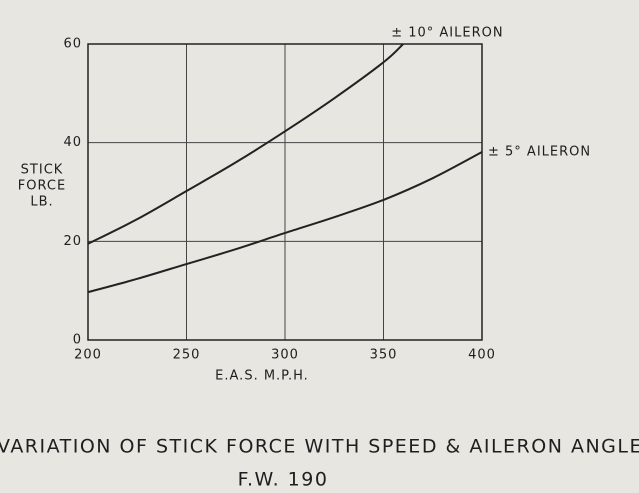 The width and height of the screenshot is (639, 493). What do you see at coordinates (72, 241) in the screenshot?
I see `y-tick-label: 20` at bounding box center [72, 241].